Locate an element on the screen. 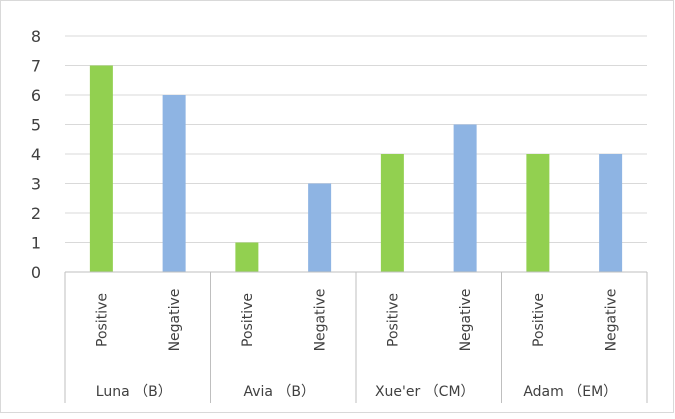 The image size is (675, 419). y-tick-label: 4 is located at coordinates (36, 154).